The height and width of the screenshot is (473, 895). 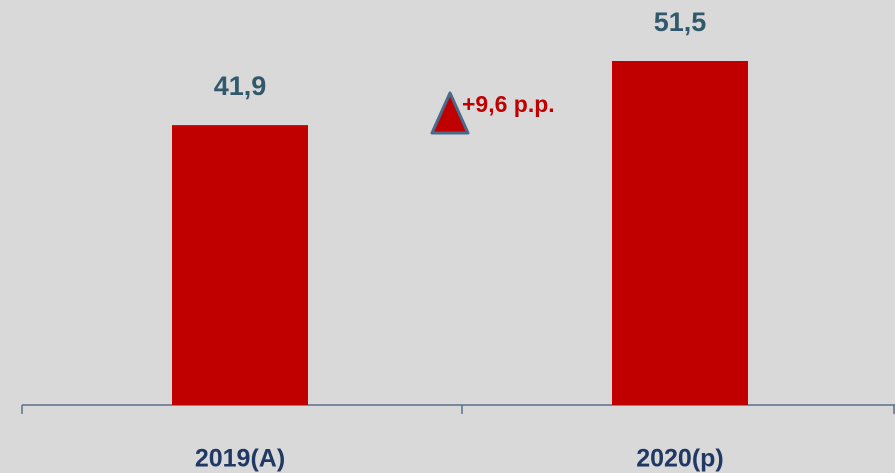 What do you see at coordinates (450, 113) in the screenshot?
I see `increase-icon` at bounding box center [450, 113].